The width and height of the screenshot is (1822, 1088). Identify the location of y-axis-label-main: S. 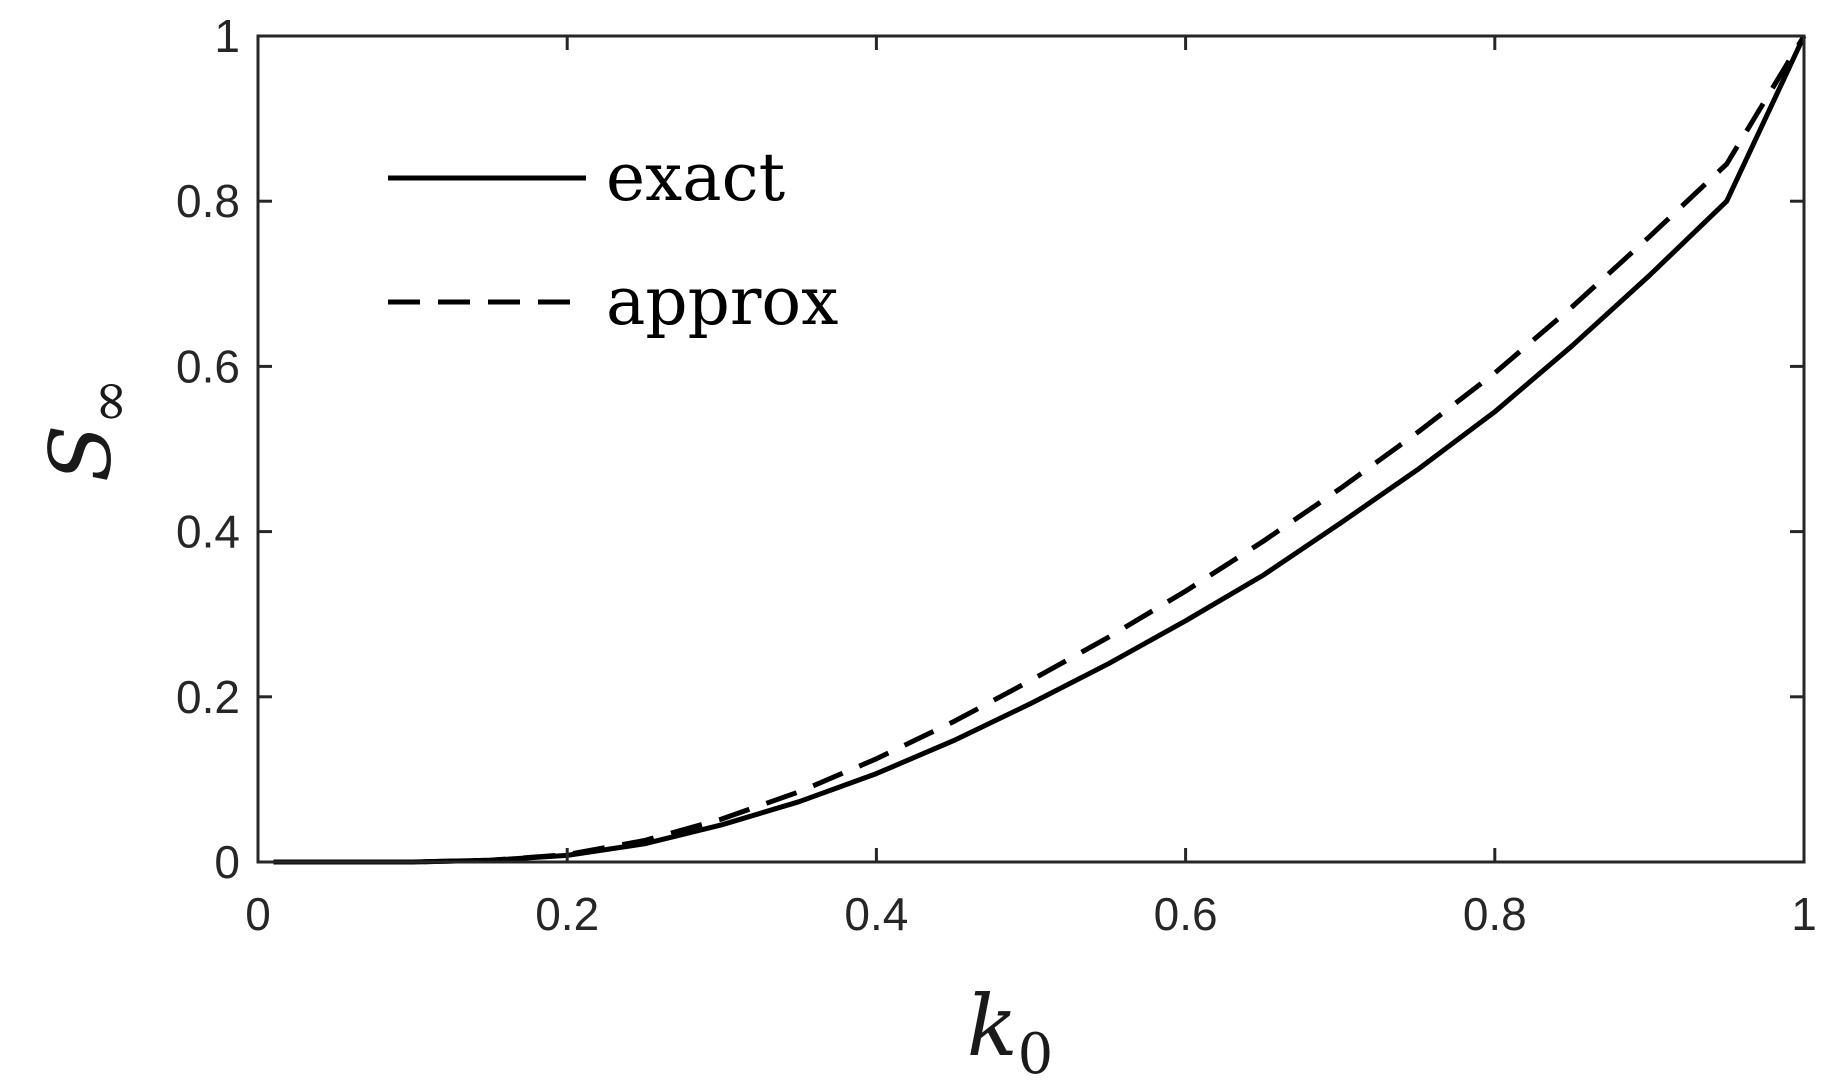
(81, 454).